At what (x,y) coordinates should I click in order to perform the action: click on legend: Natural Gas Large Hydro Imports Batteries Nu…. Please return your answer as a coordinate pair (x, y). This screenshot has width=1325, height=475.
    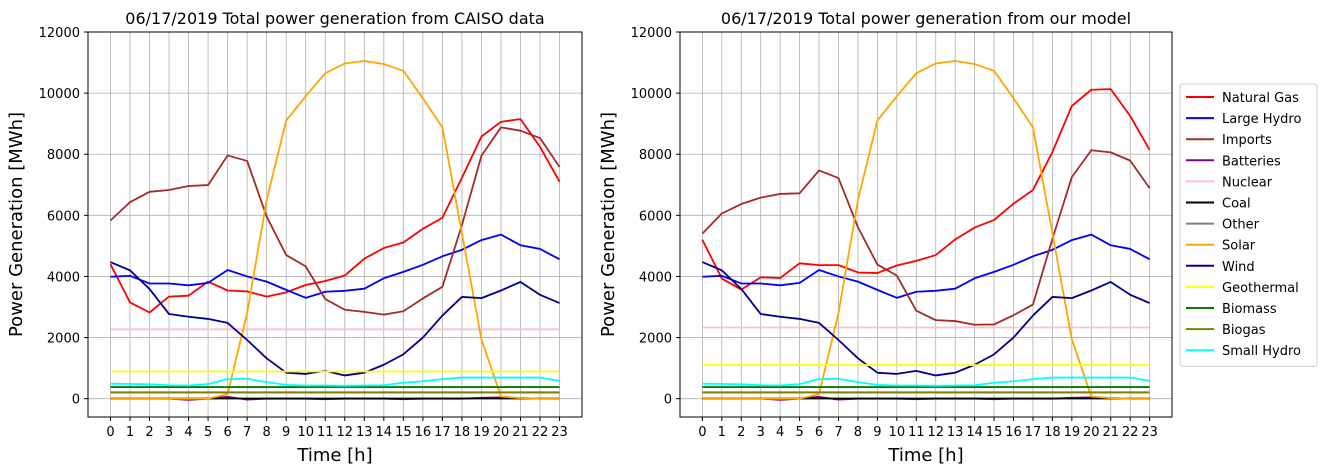
    Looking at the image, I should click on (1248, 225).